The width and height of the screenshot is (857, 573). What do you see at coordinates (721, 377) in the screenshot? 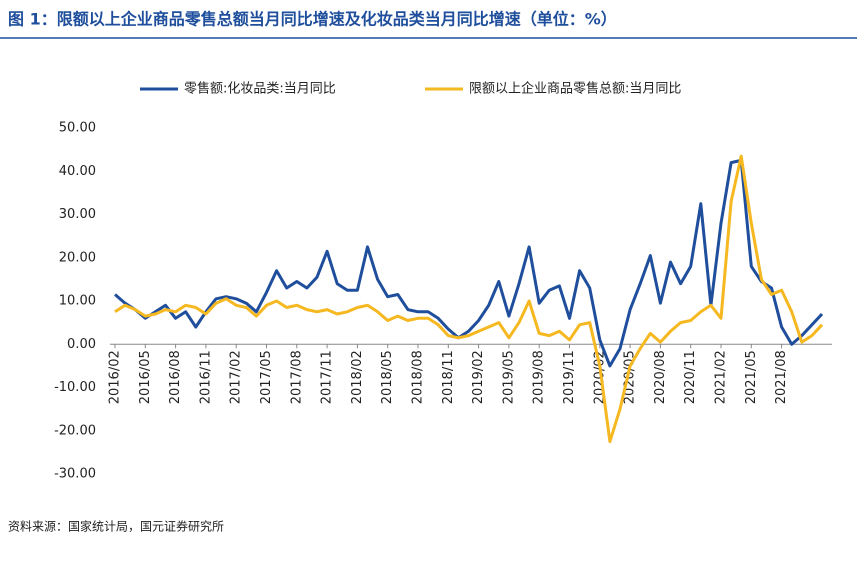
I see `x-tick-label: 2021/02` at bounding box center [721, 377].